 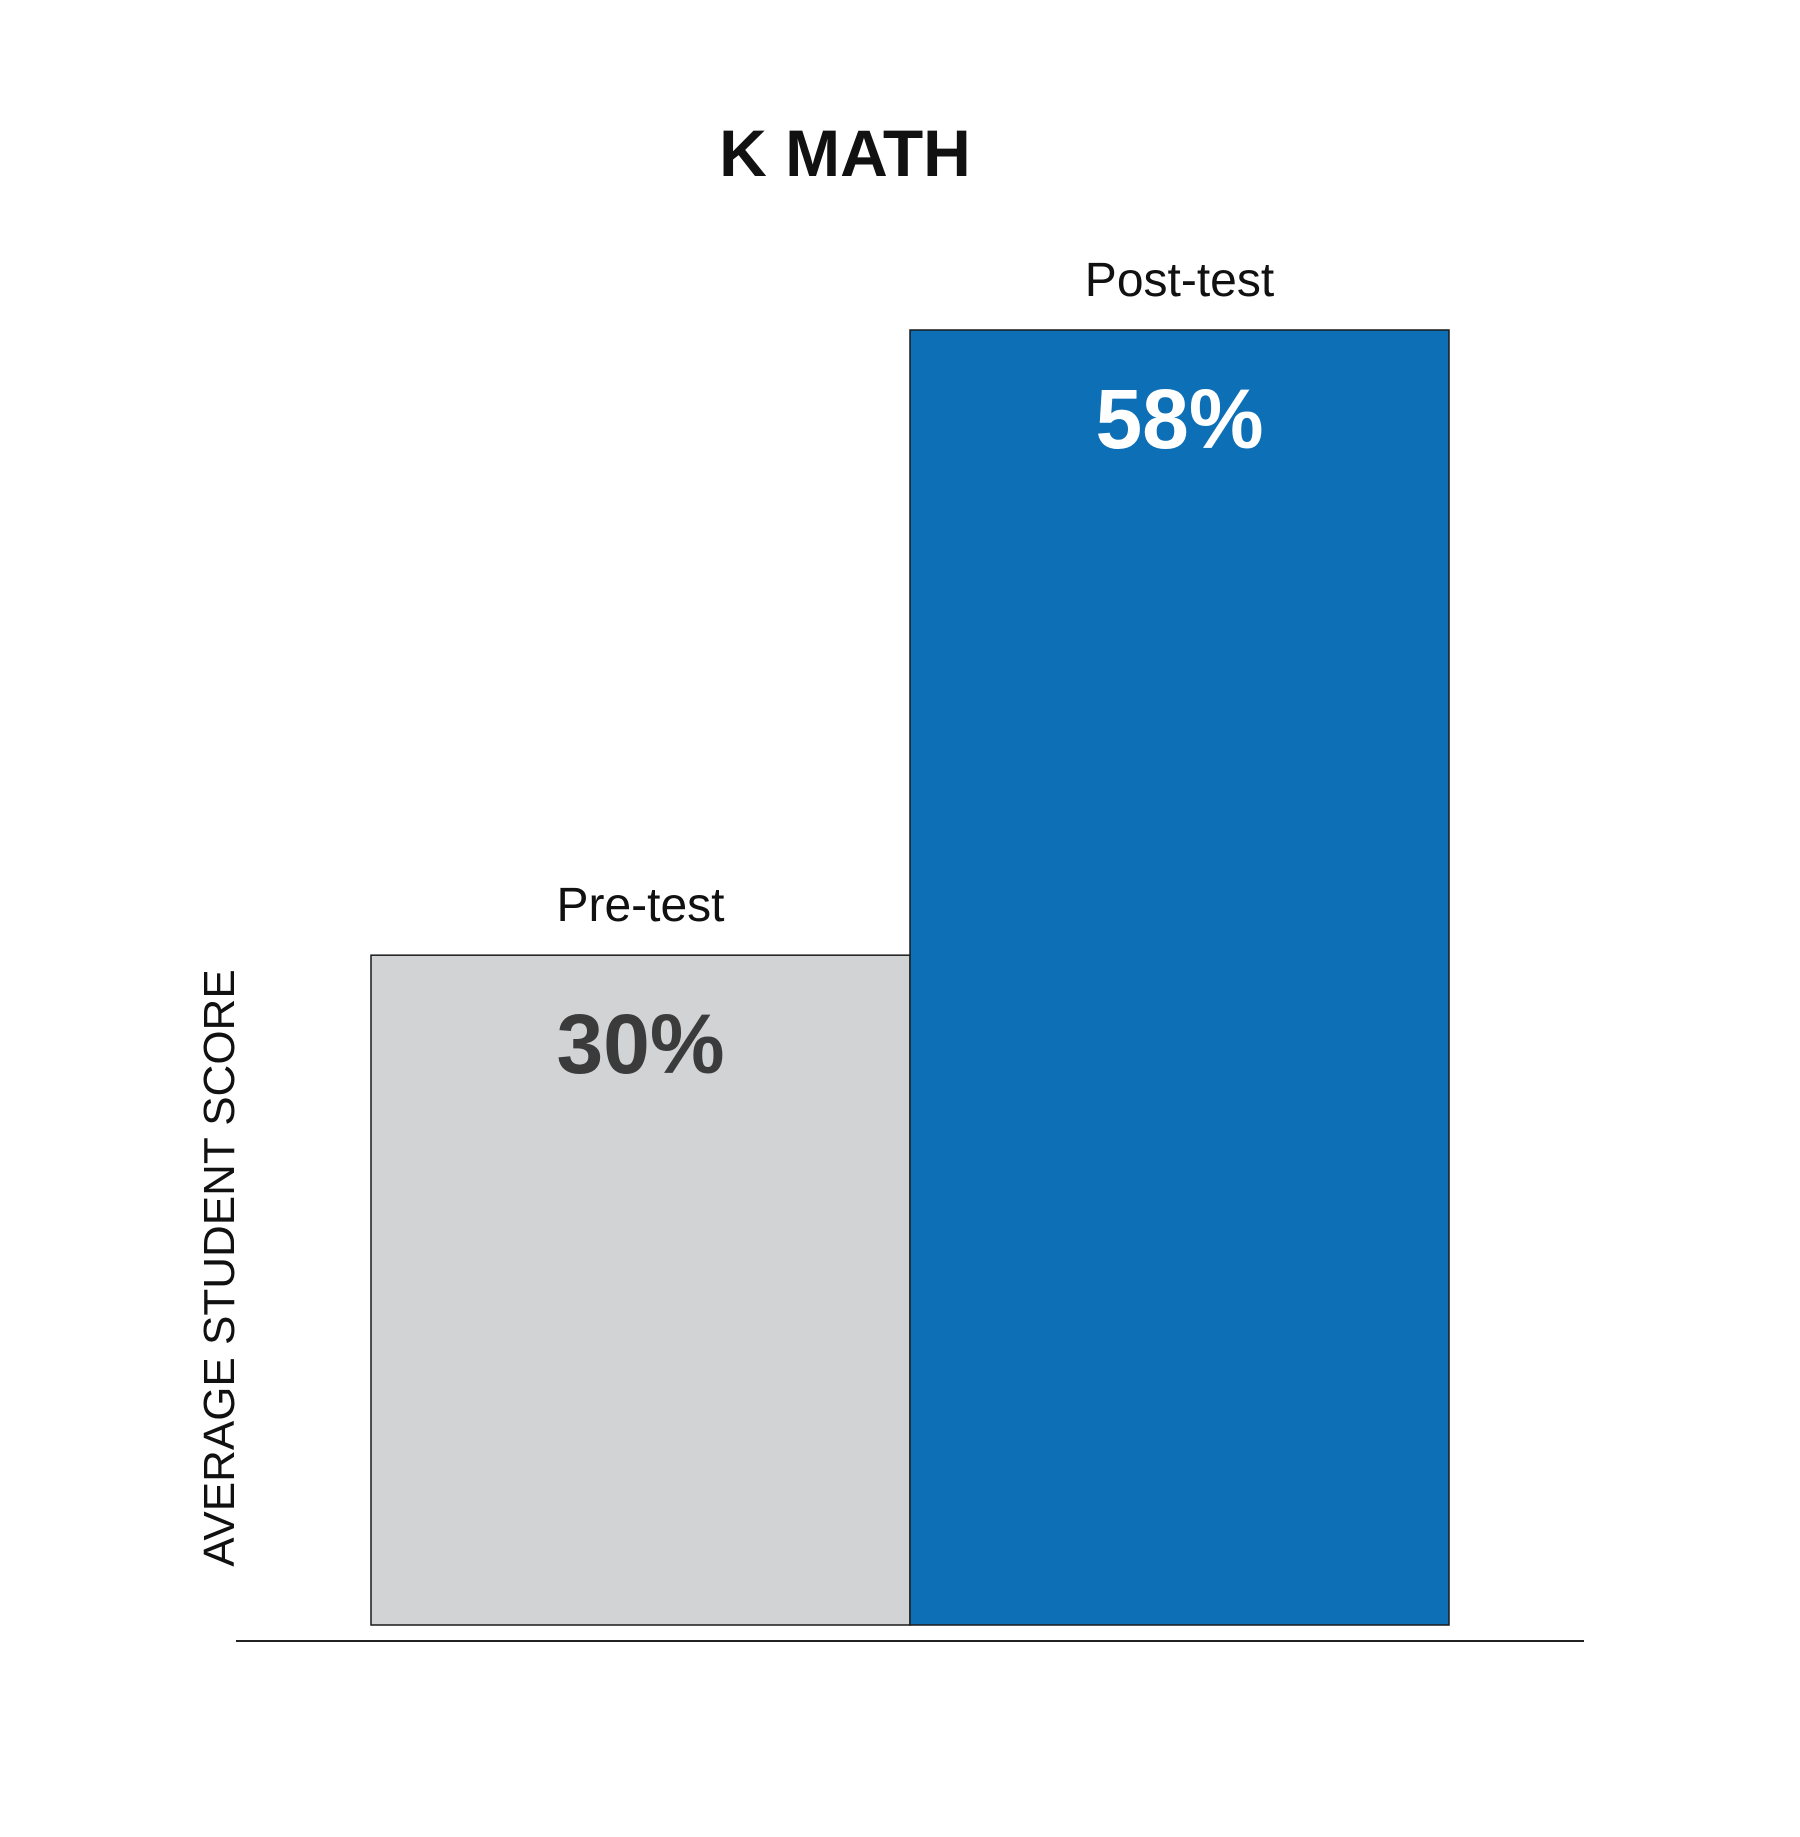 I want to click on chart-title: K MATH, so click(x=845, y=153).